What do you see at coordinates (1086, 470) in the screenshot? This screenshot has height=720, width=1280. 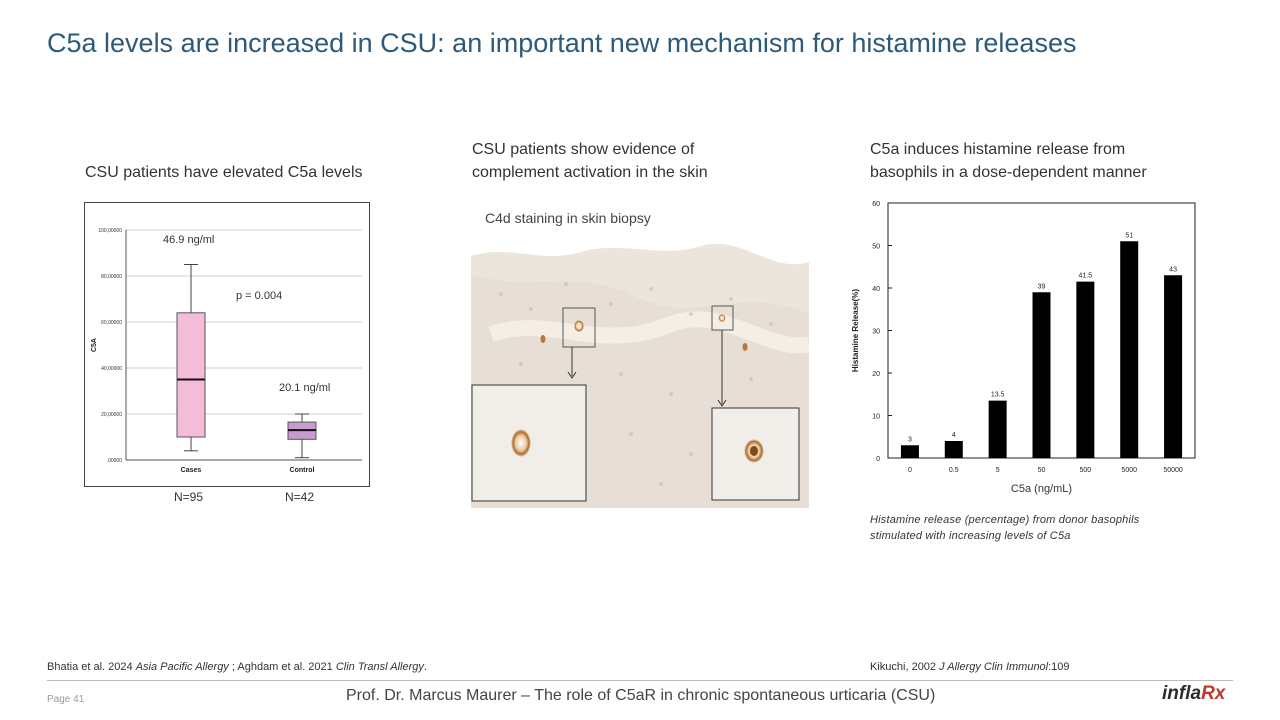 I see `bar-x-tick-label: 500` at bounding box center [1086, 470].